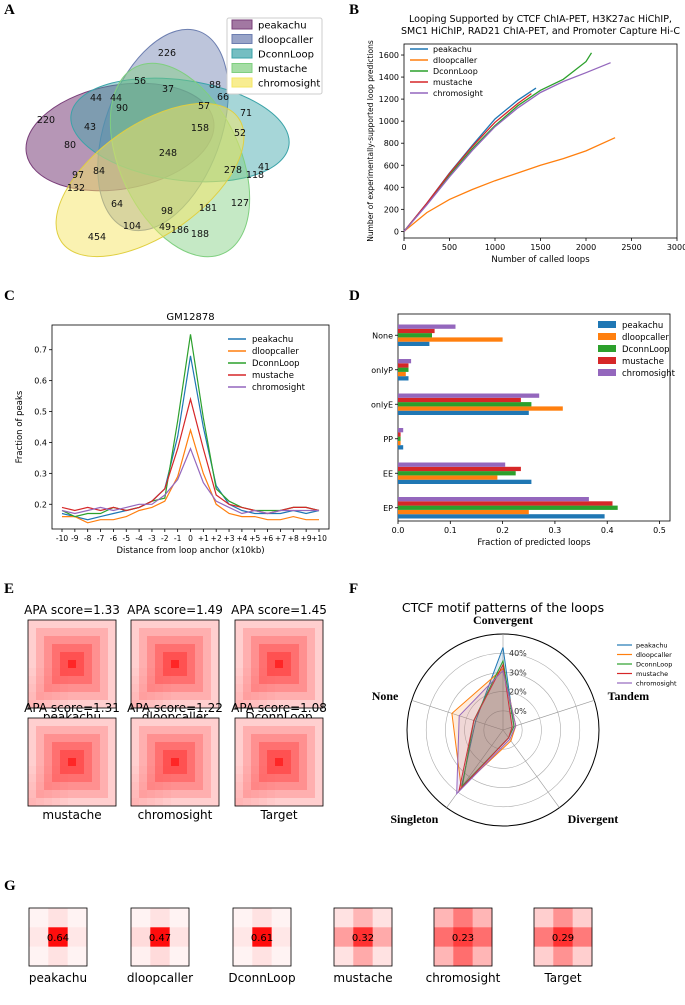 Image resolution: width=685 pixels, height=1005 pixels. Describe the element at coordinates (391, 165) in the screenshot. I see `y-tick-label: 600` at that location.